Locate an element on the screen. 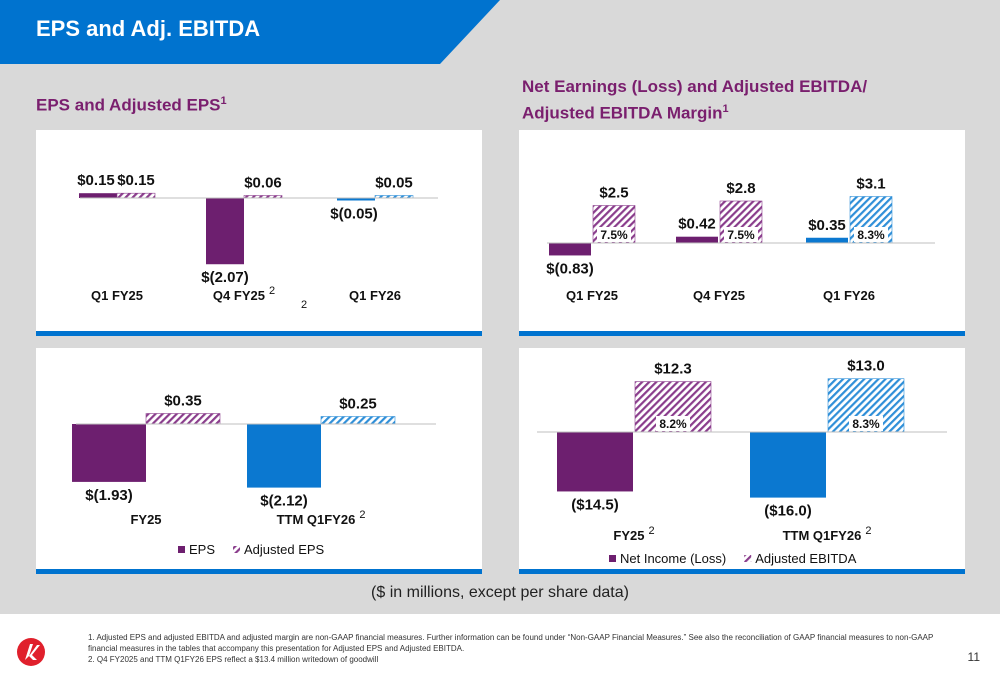 The image size is (1000, 685). data-label-3-s1-1: $13.0 is located at coordinates (866, 366).